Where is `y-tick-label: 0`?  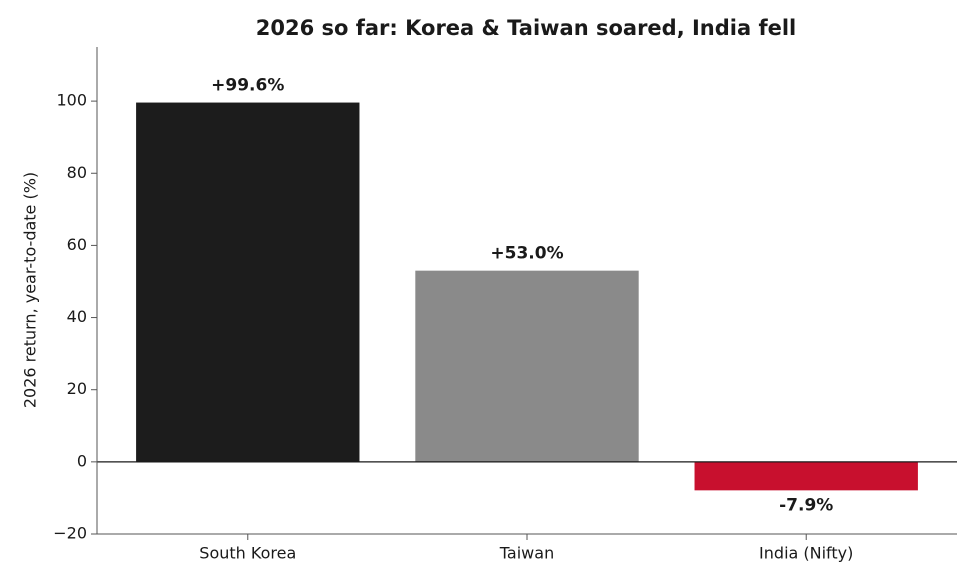 y-tick-label: 0 is located at coordinates (82, 460).